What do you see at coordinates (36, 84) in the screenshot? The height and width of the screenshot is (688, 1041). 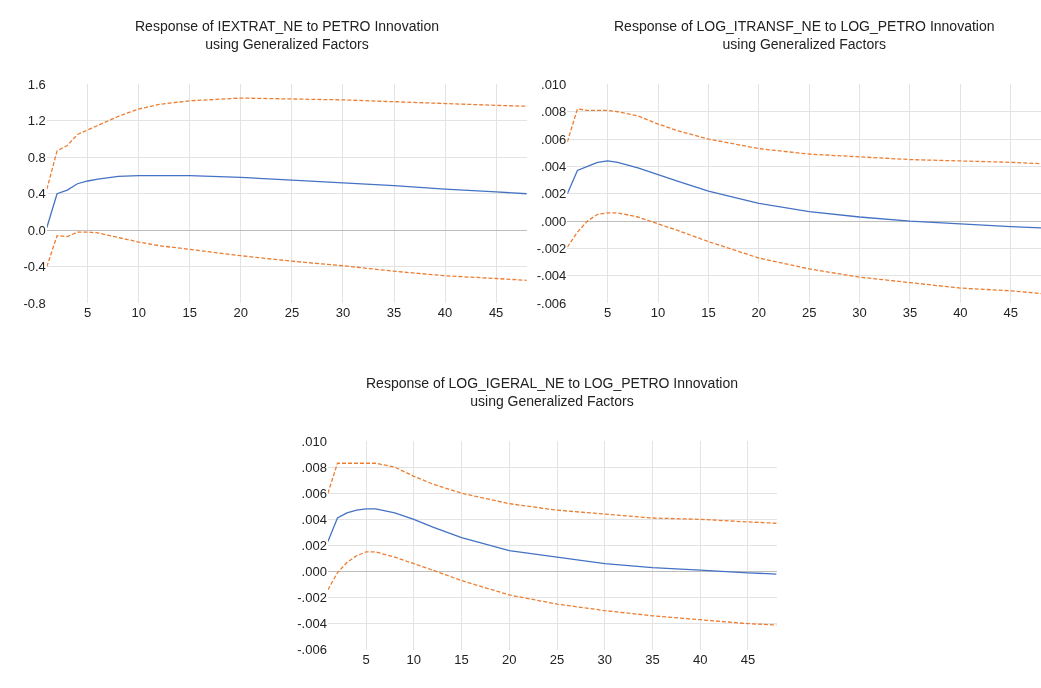 I see `y-tick-label: 1.6` at bounding box center [36, 84].